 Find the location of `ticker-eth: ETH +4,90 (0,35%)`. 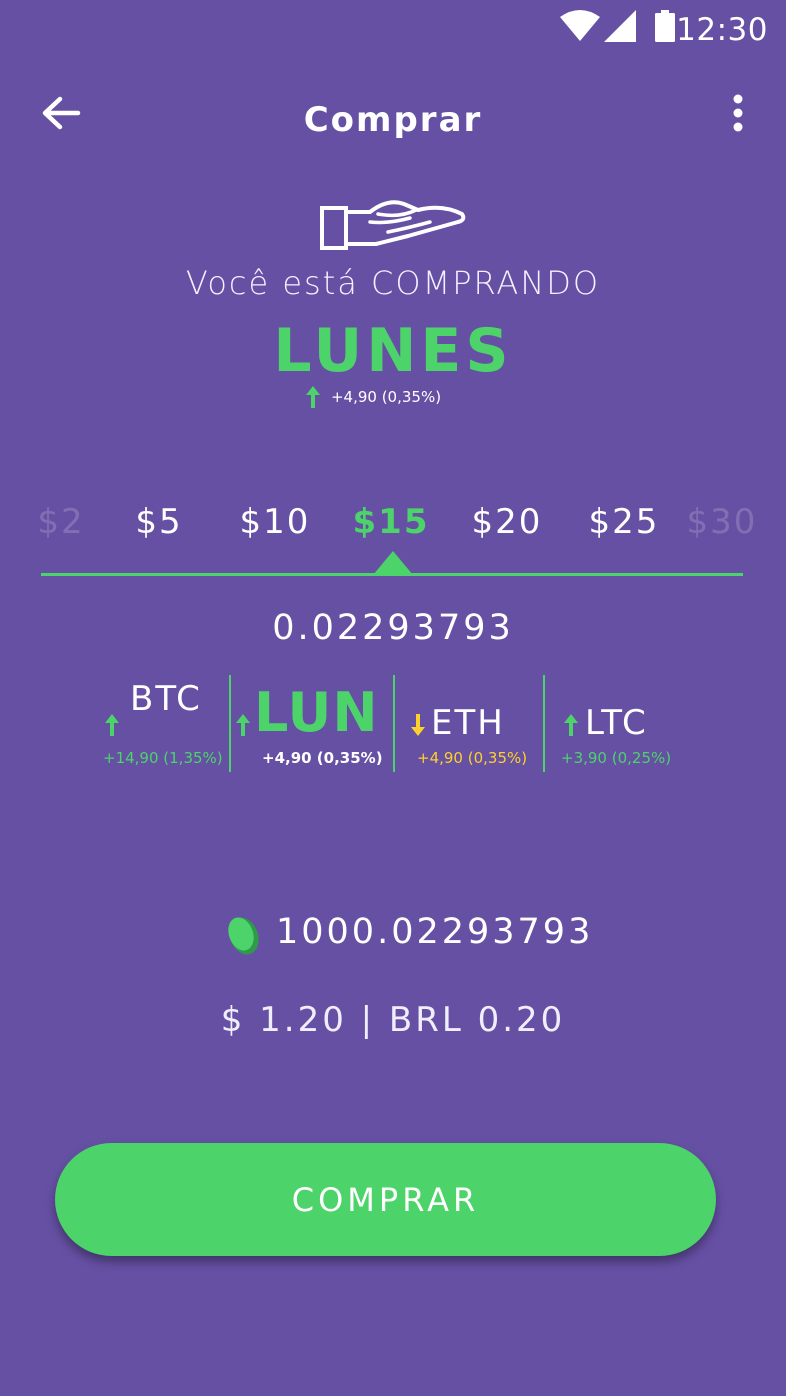

ticker-eth: ETH +4,90 (0,35%) is located at coordinates (471, 723).